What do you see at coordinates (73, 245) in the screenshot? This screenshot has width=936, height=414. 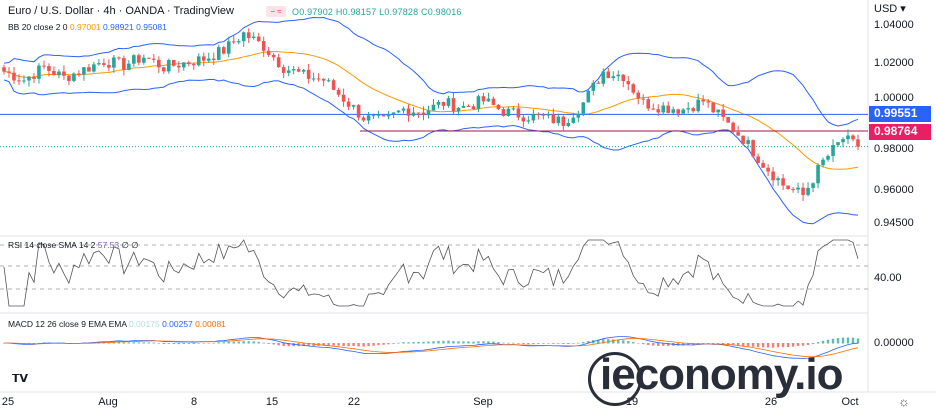 I see `rsi-legend: RSI 14 close SMA 14 2 57.53 ∅ ∅` at bounding box center [73, 245].